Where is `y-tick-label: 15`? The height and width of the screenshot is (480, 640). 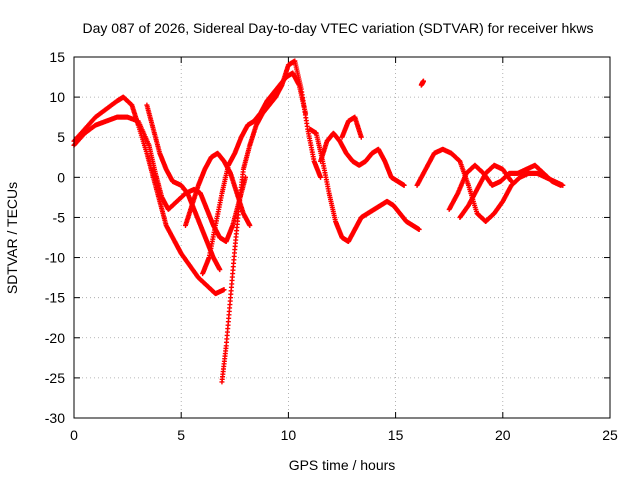
y-tick-label: 15 is located at coordinates (57, 57).